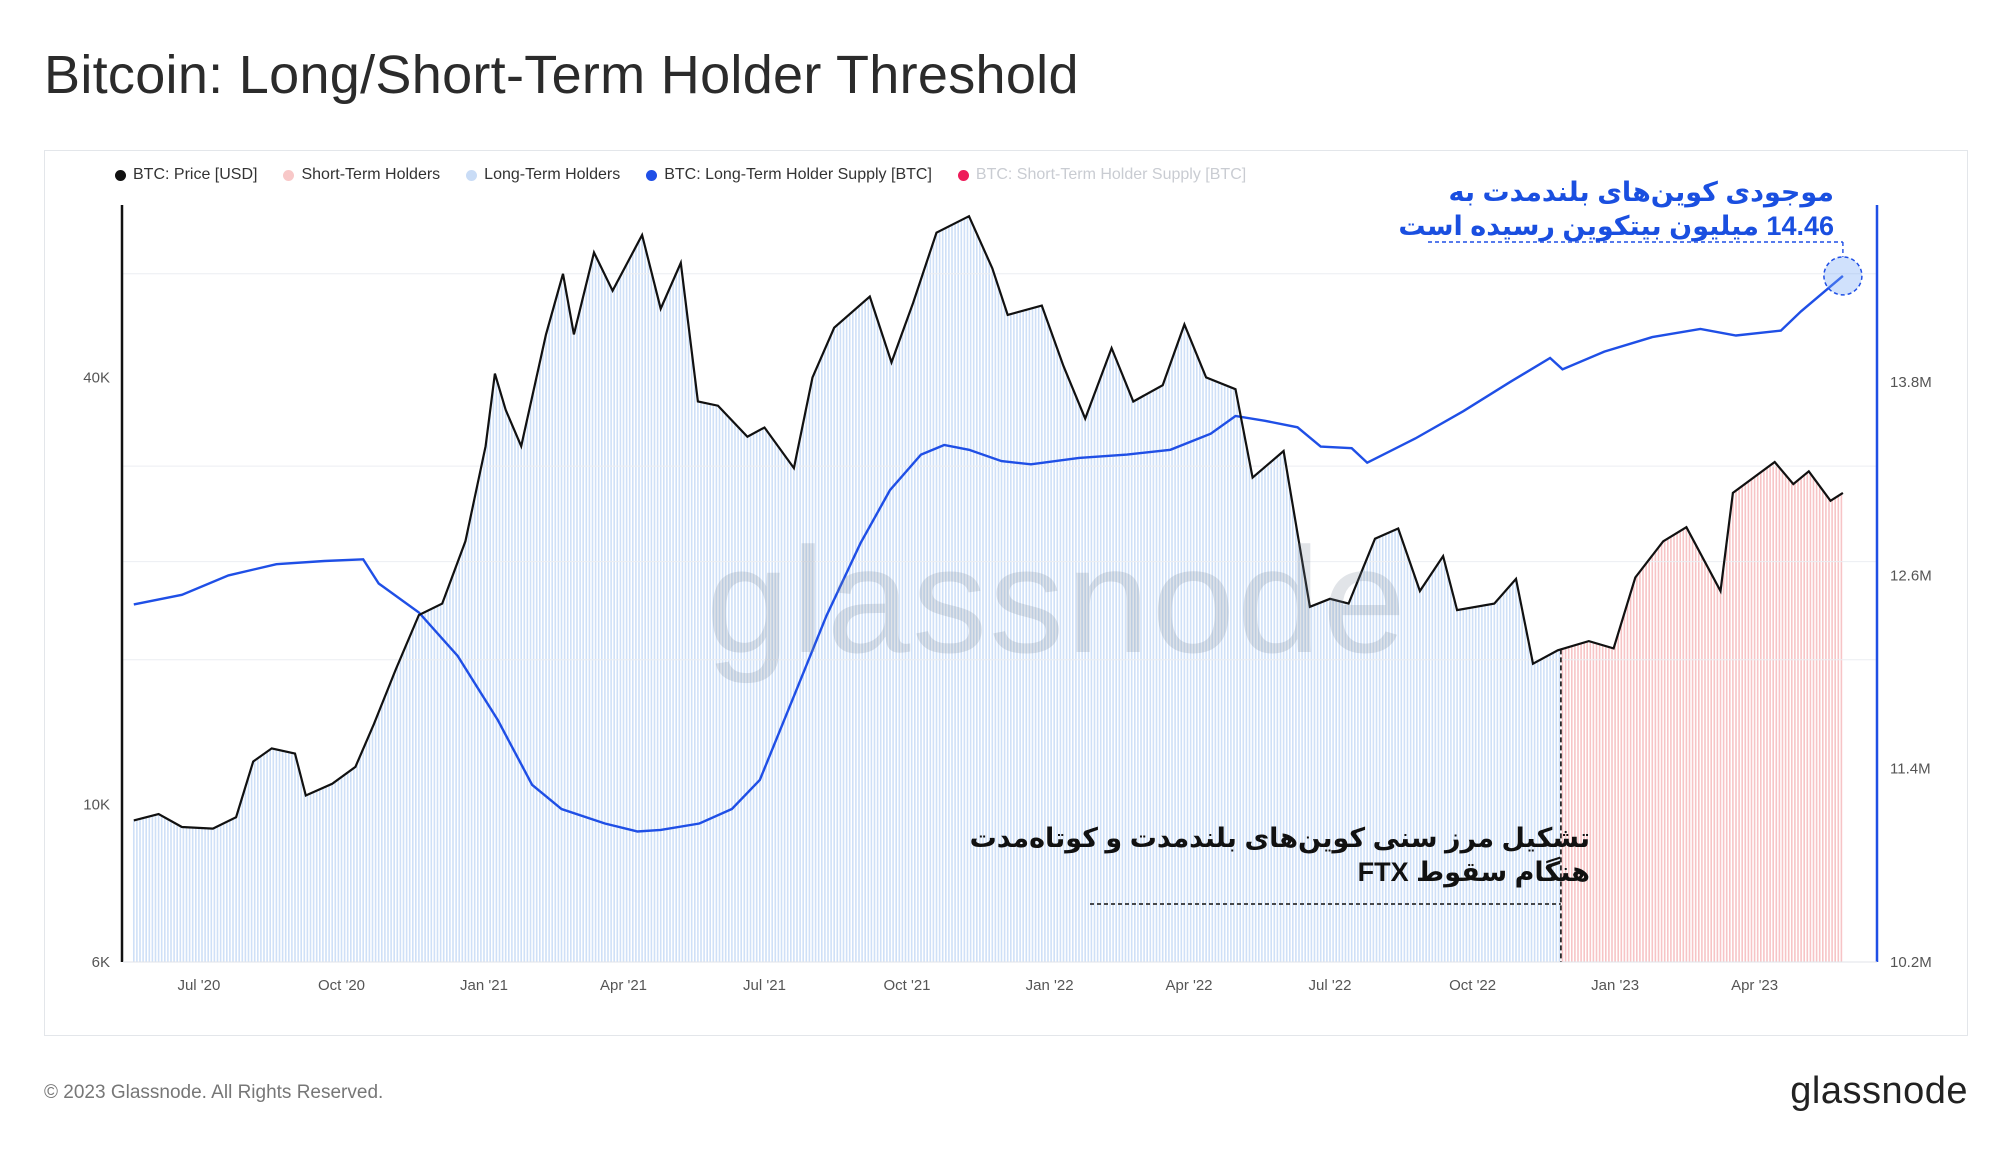  I want to click on y-left-tick-label: 6K, so click(101, 962).